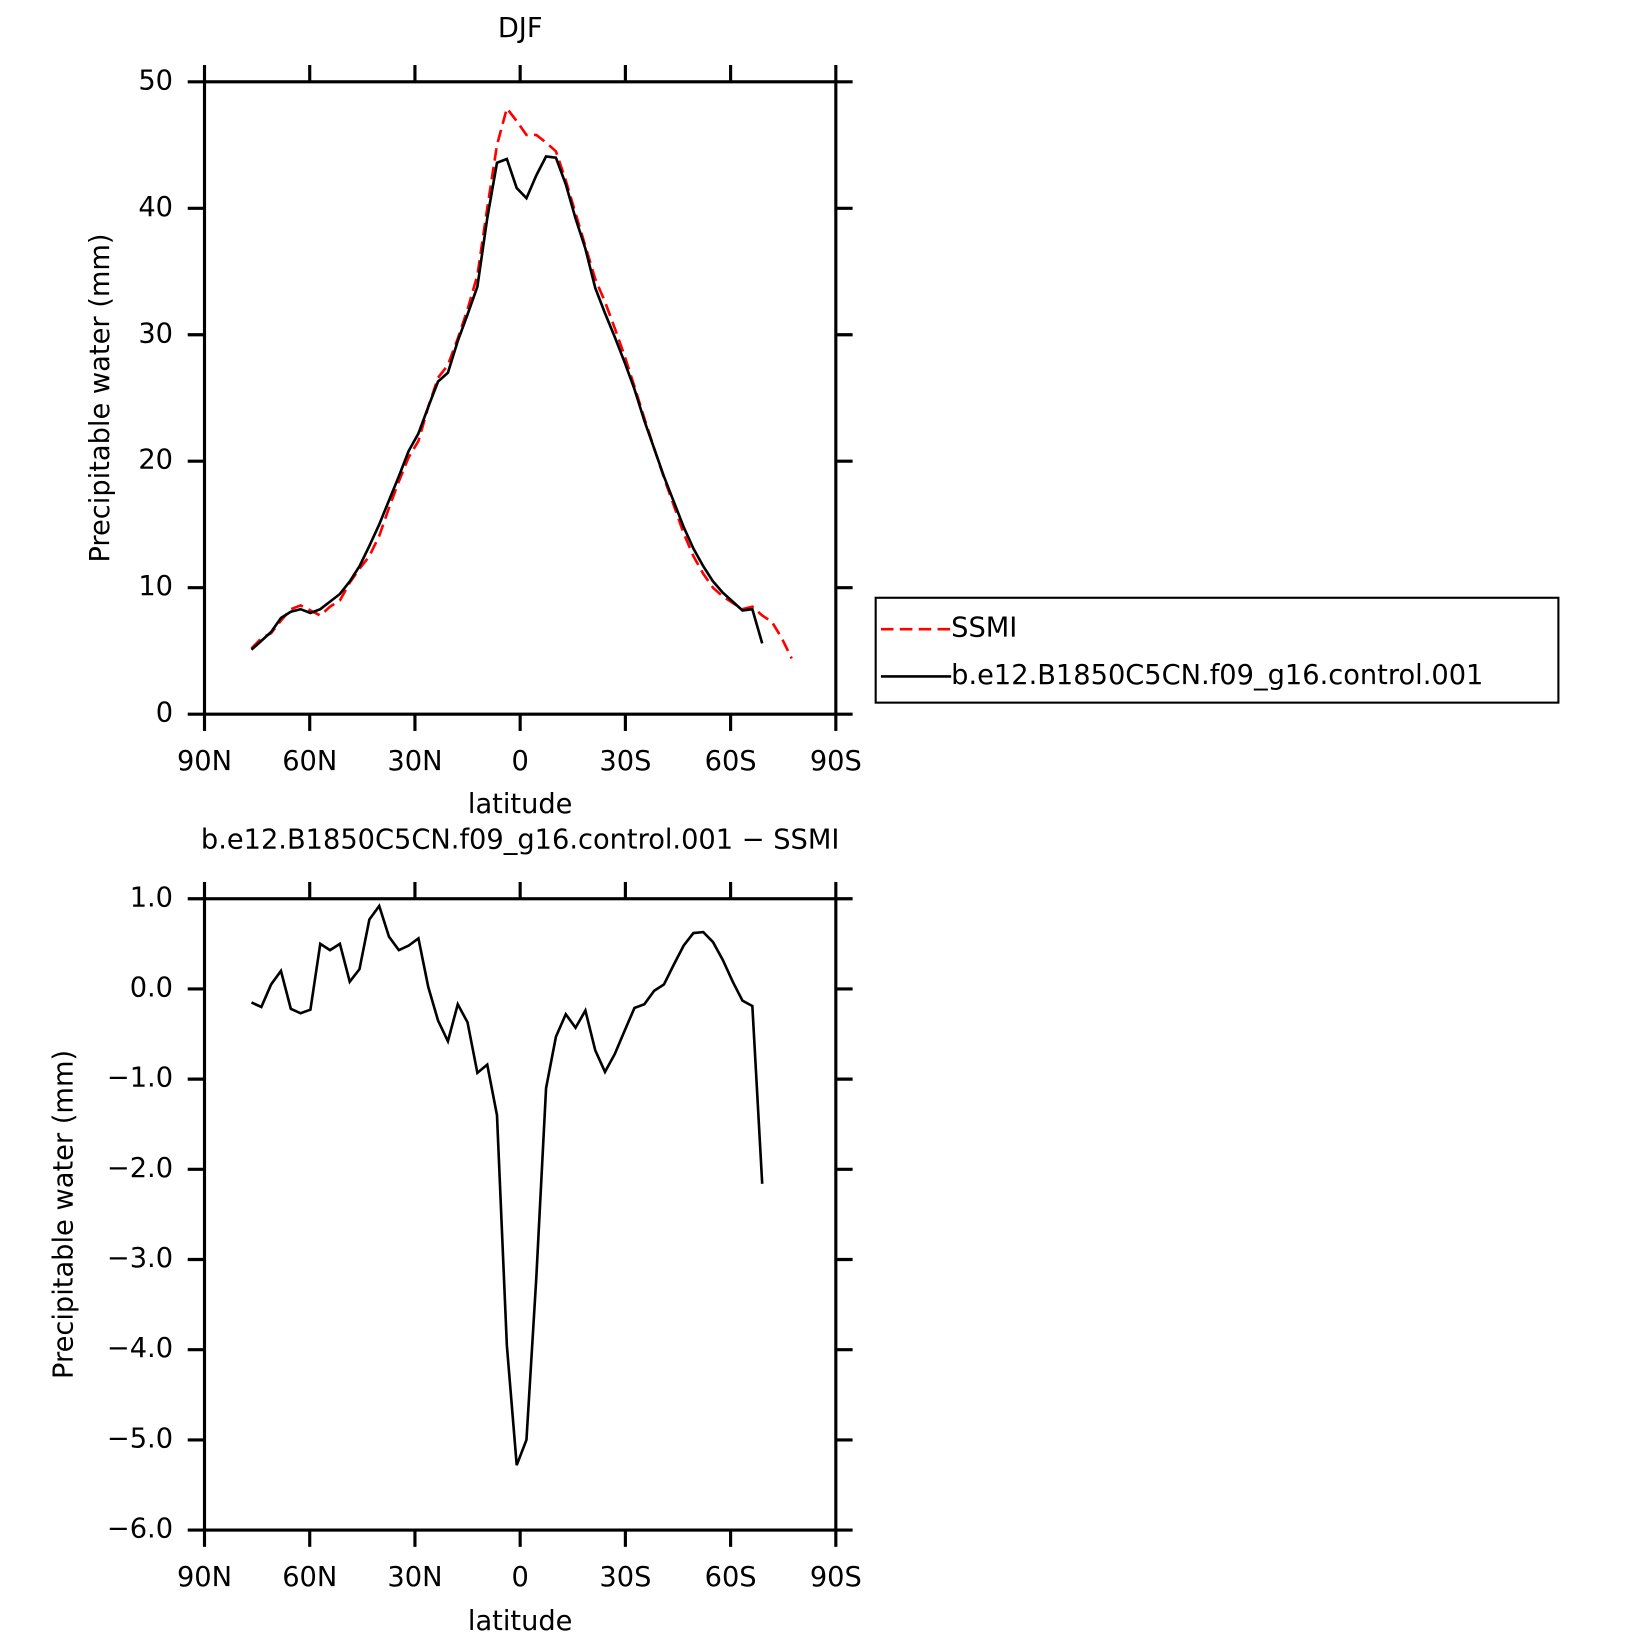 The width and height of the screenshot is (1636, 1636). Describe the element at coordinates (155, 586) in the screenshot. I see `y-tick-label: 10` at that location.